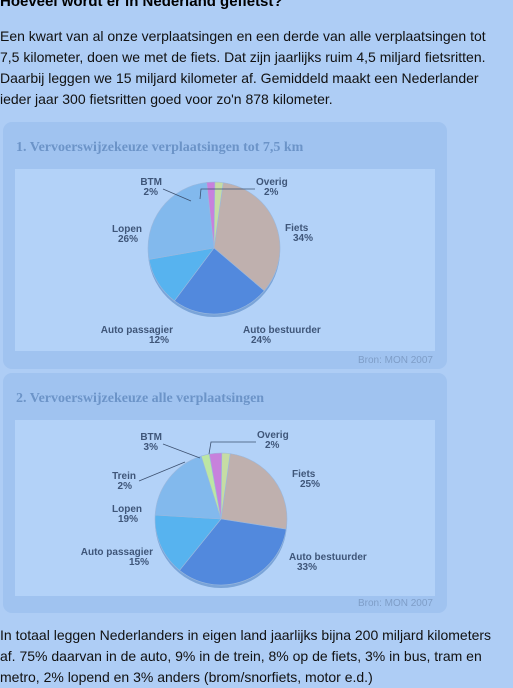 The image size is (513, 688). Describe the element at coordinates (128, 239) in the screenshot. I see `slice-pct-lopen: 26%` at that location.